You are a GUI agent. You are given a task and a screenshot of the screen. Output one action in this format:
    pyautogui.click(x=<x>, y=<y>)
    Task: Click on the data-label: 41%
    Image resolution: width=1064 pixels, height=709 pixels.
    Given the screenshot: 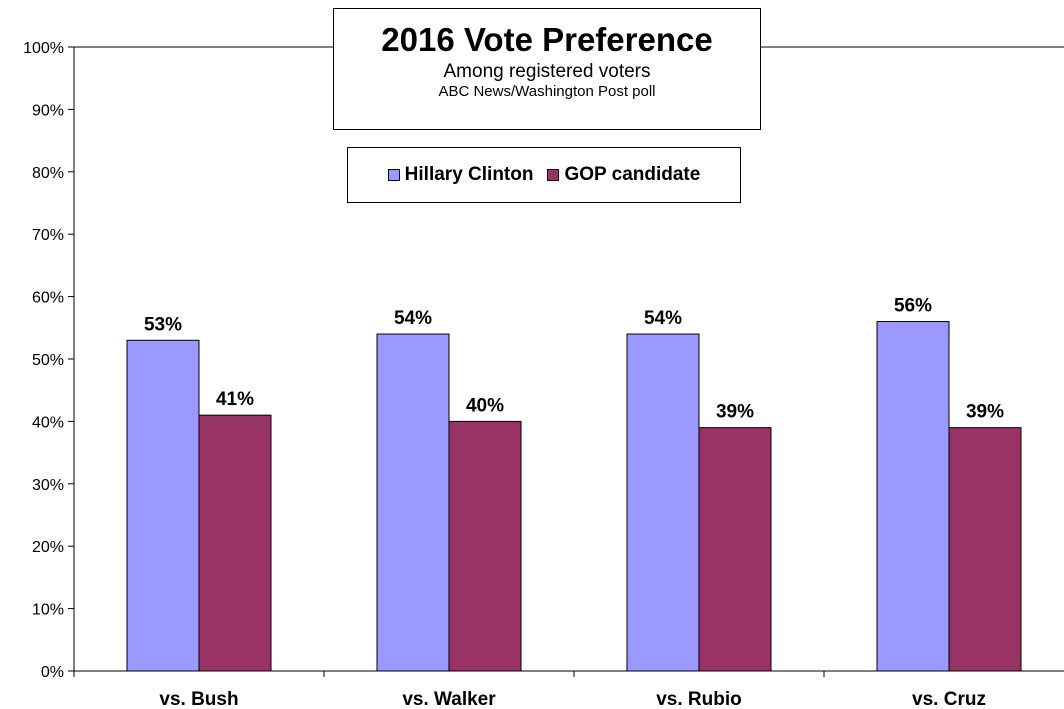 What is the action you would take?
    pyautogui.click(x=235, y=399)
    